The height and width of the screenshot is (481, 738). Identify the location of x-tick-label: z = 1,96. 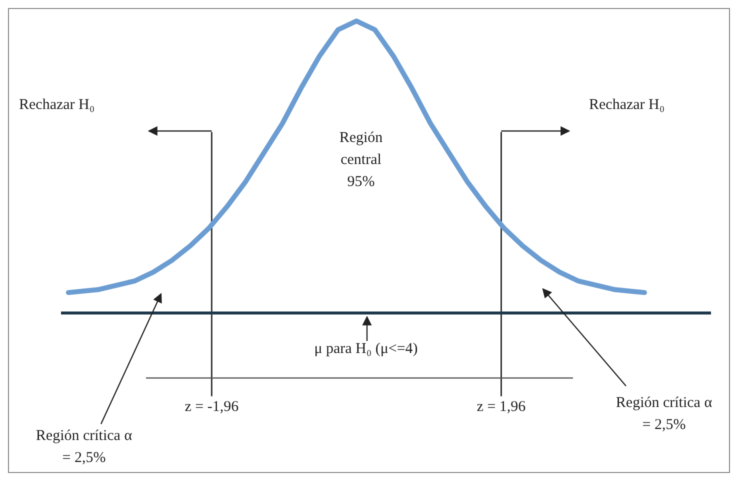
(501, 407).